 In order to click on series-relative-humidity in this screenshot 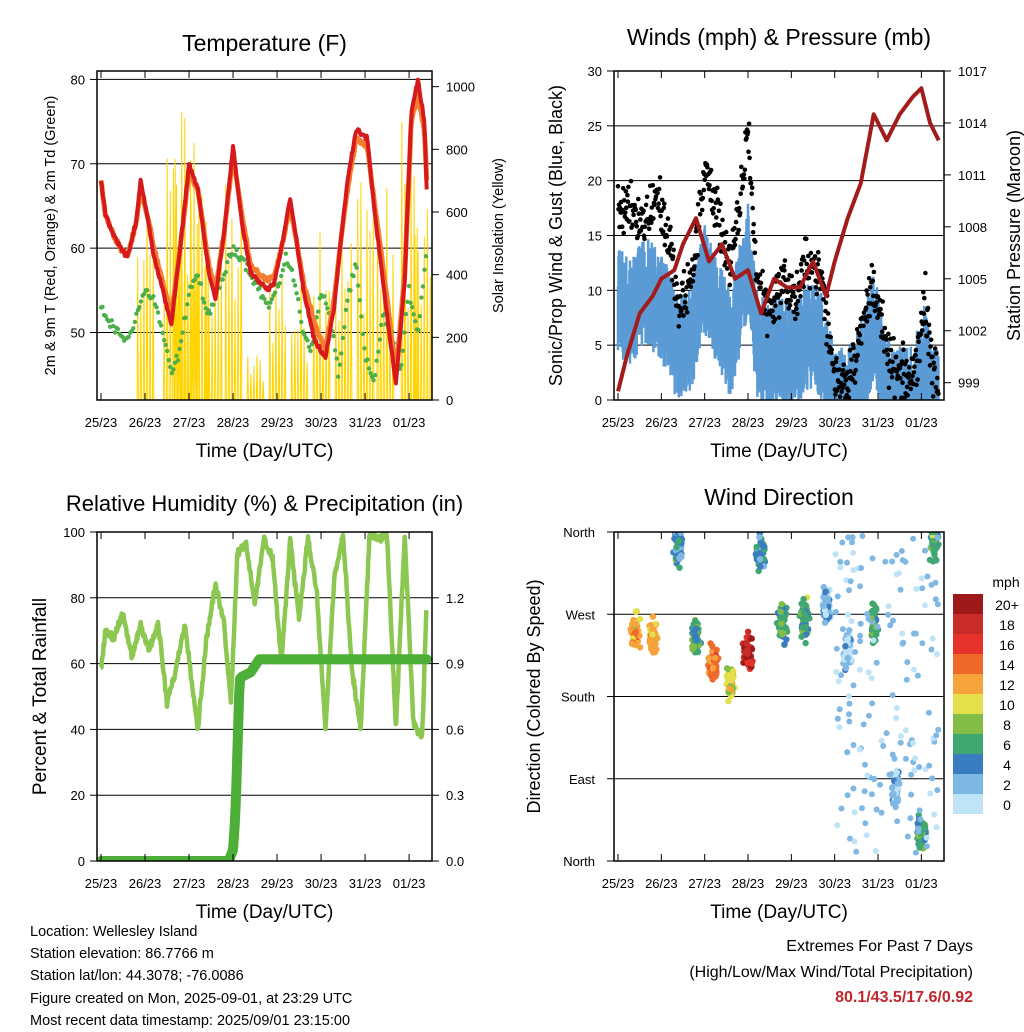, I will do `click(264, 636)`.